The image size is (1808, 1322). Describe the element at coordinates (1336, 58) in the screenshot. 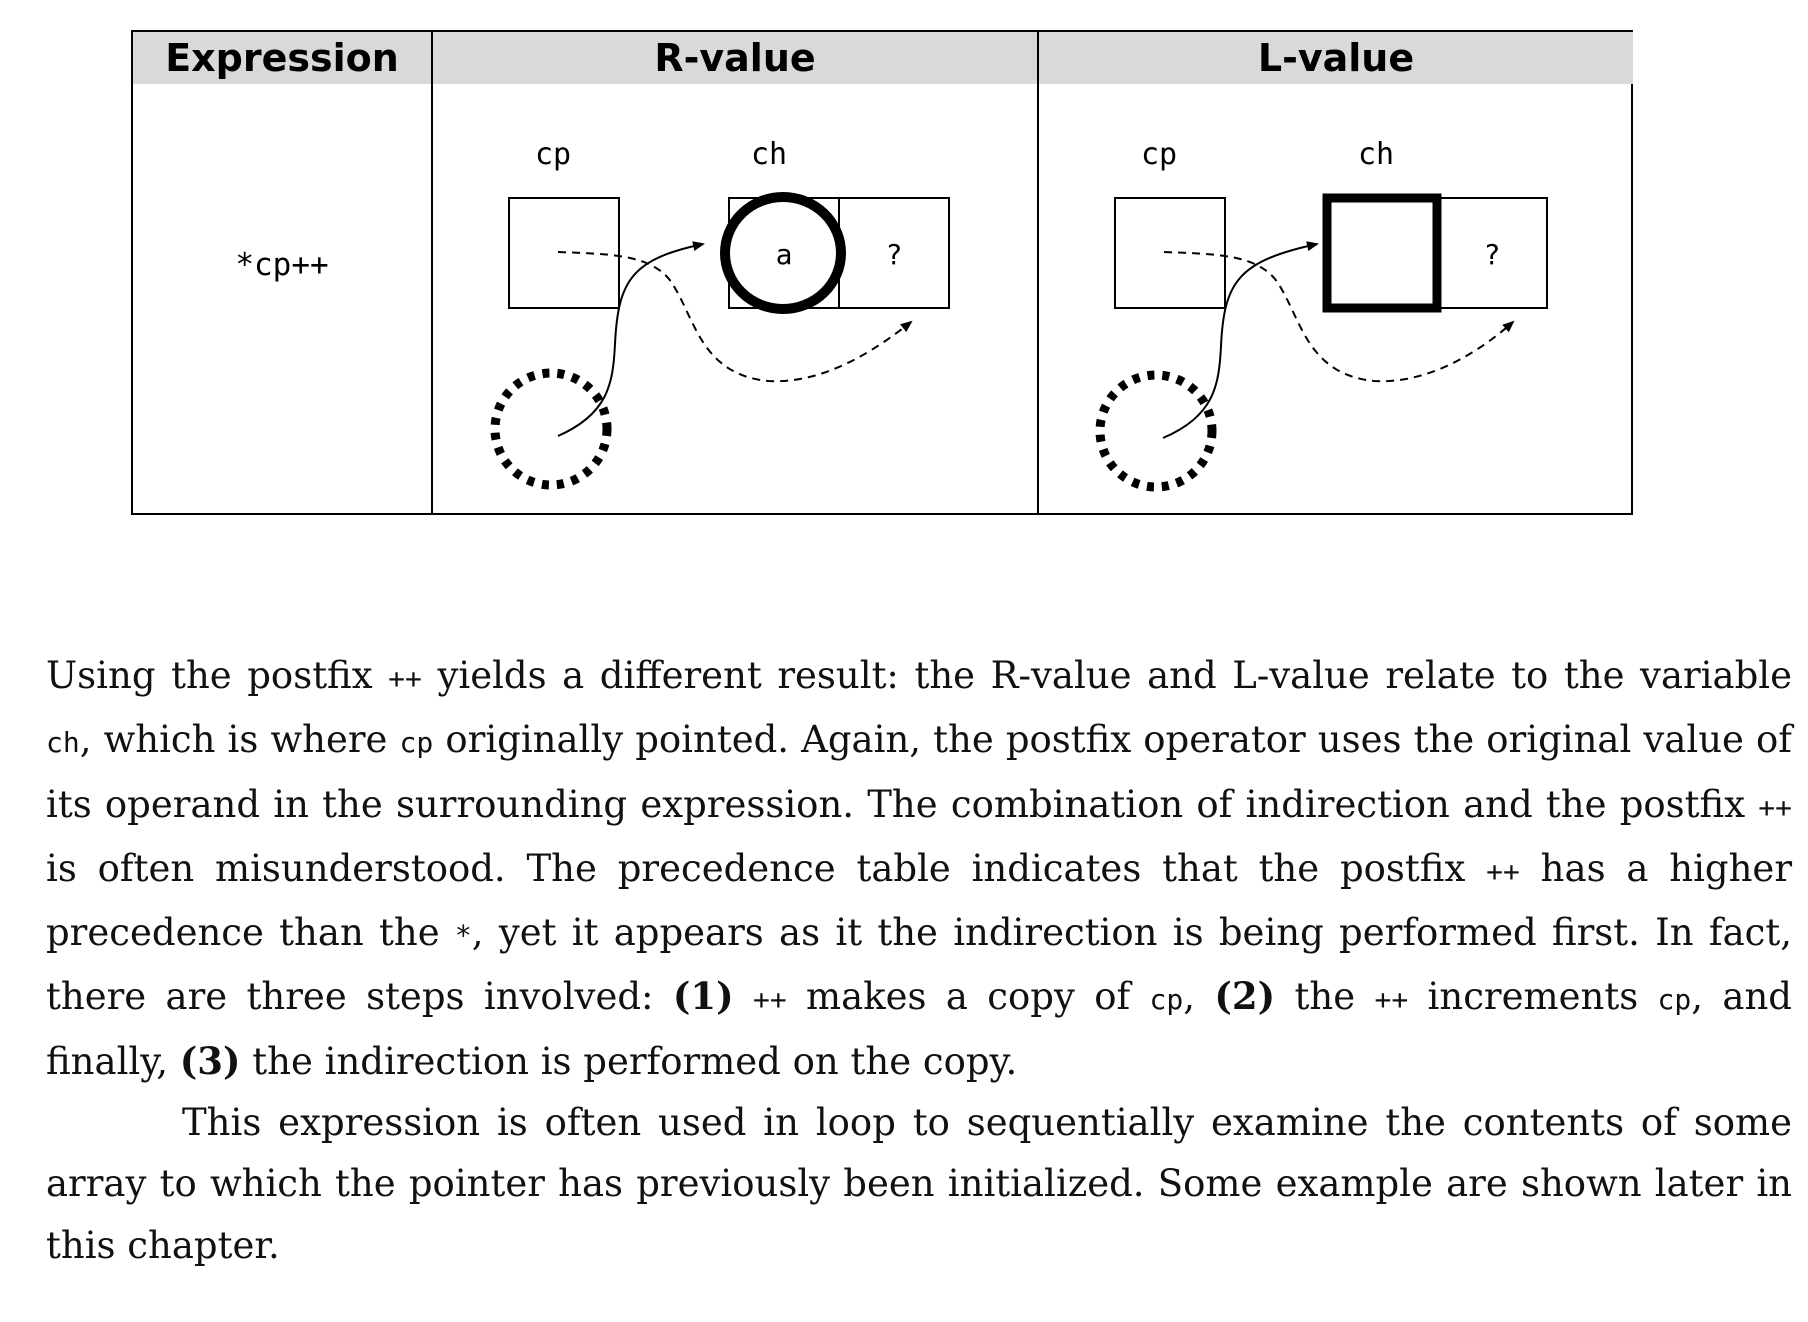

I see `header-lvalue: L-value` at that location.